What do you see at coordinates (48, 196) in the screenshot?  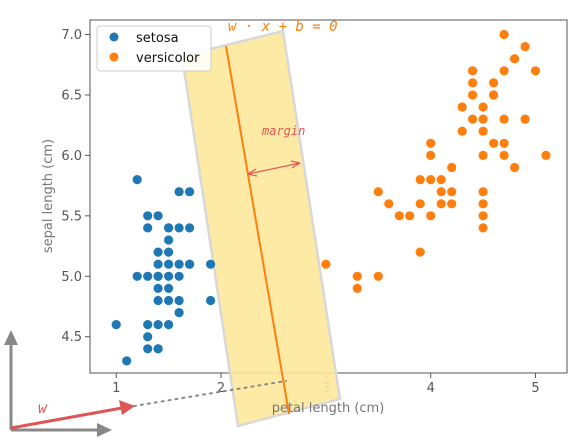 I see `y-axis-title: sepal length (cm)` at bounding box center [48, 196].